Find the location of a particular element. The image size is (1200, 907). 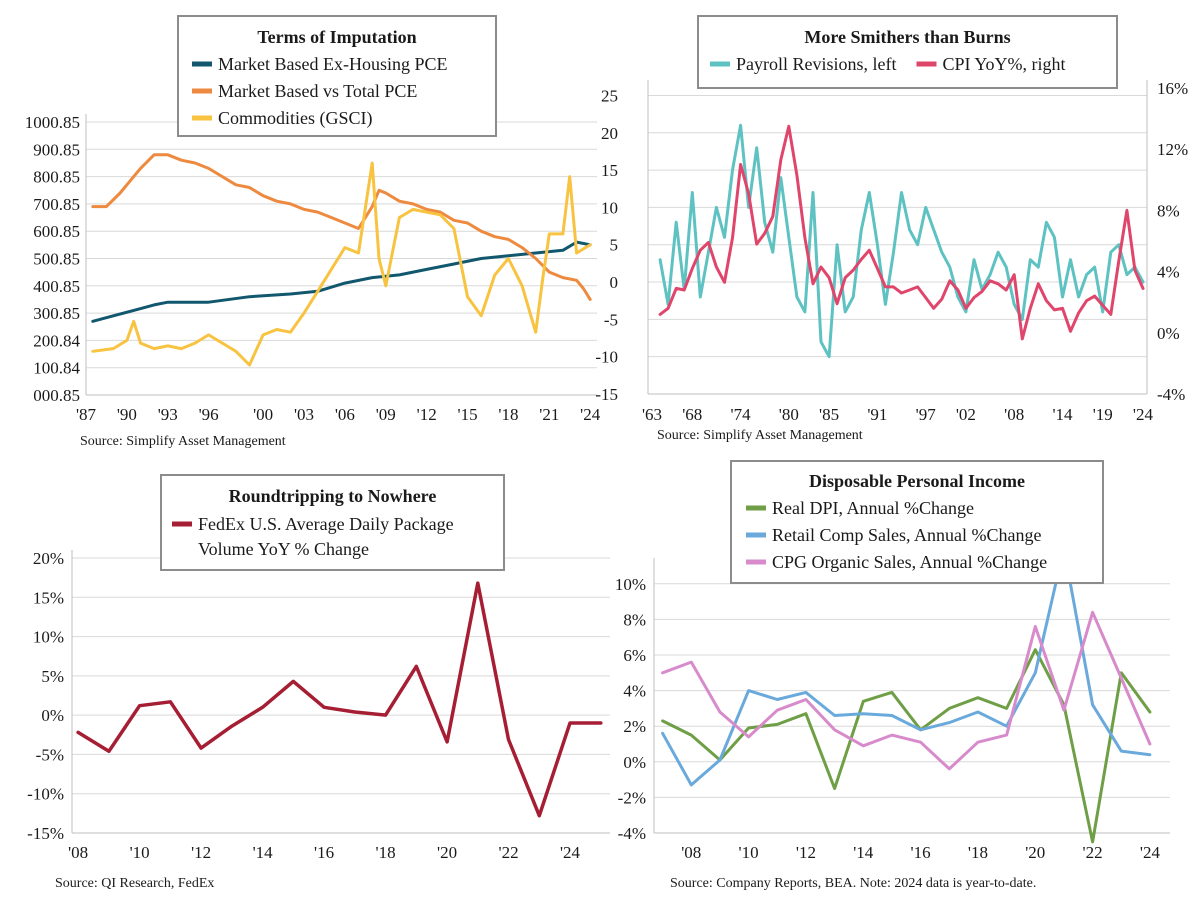

y-right-tick-label: 16% is located at coordinates (1172, 88).